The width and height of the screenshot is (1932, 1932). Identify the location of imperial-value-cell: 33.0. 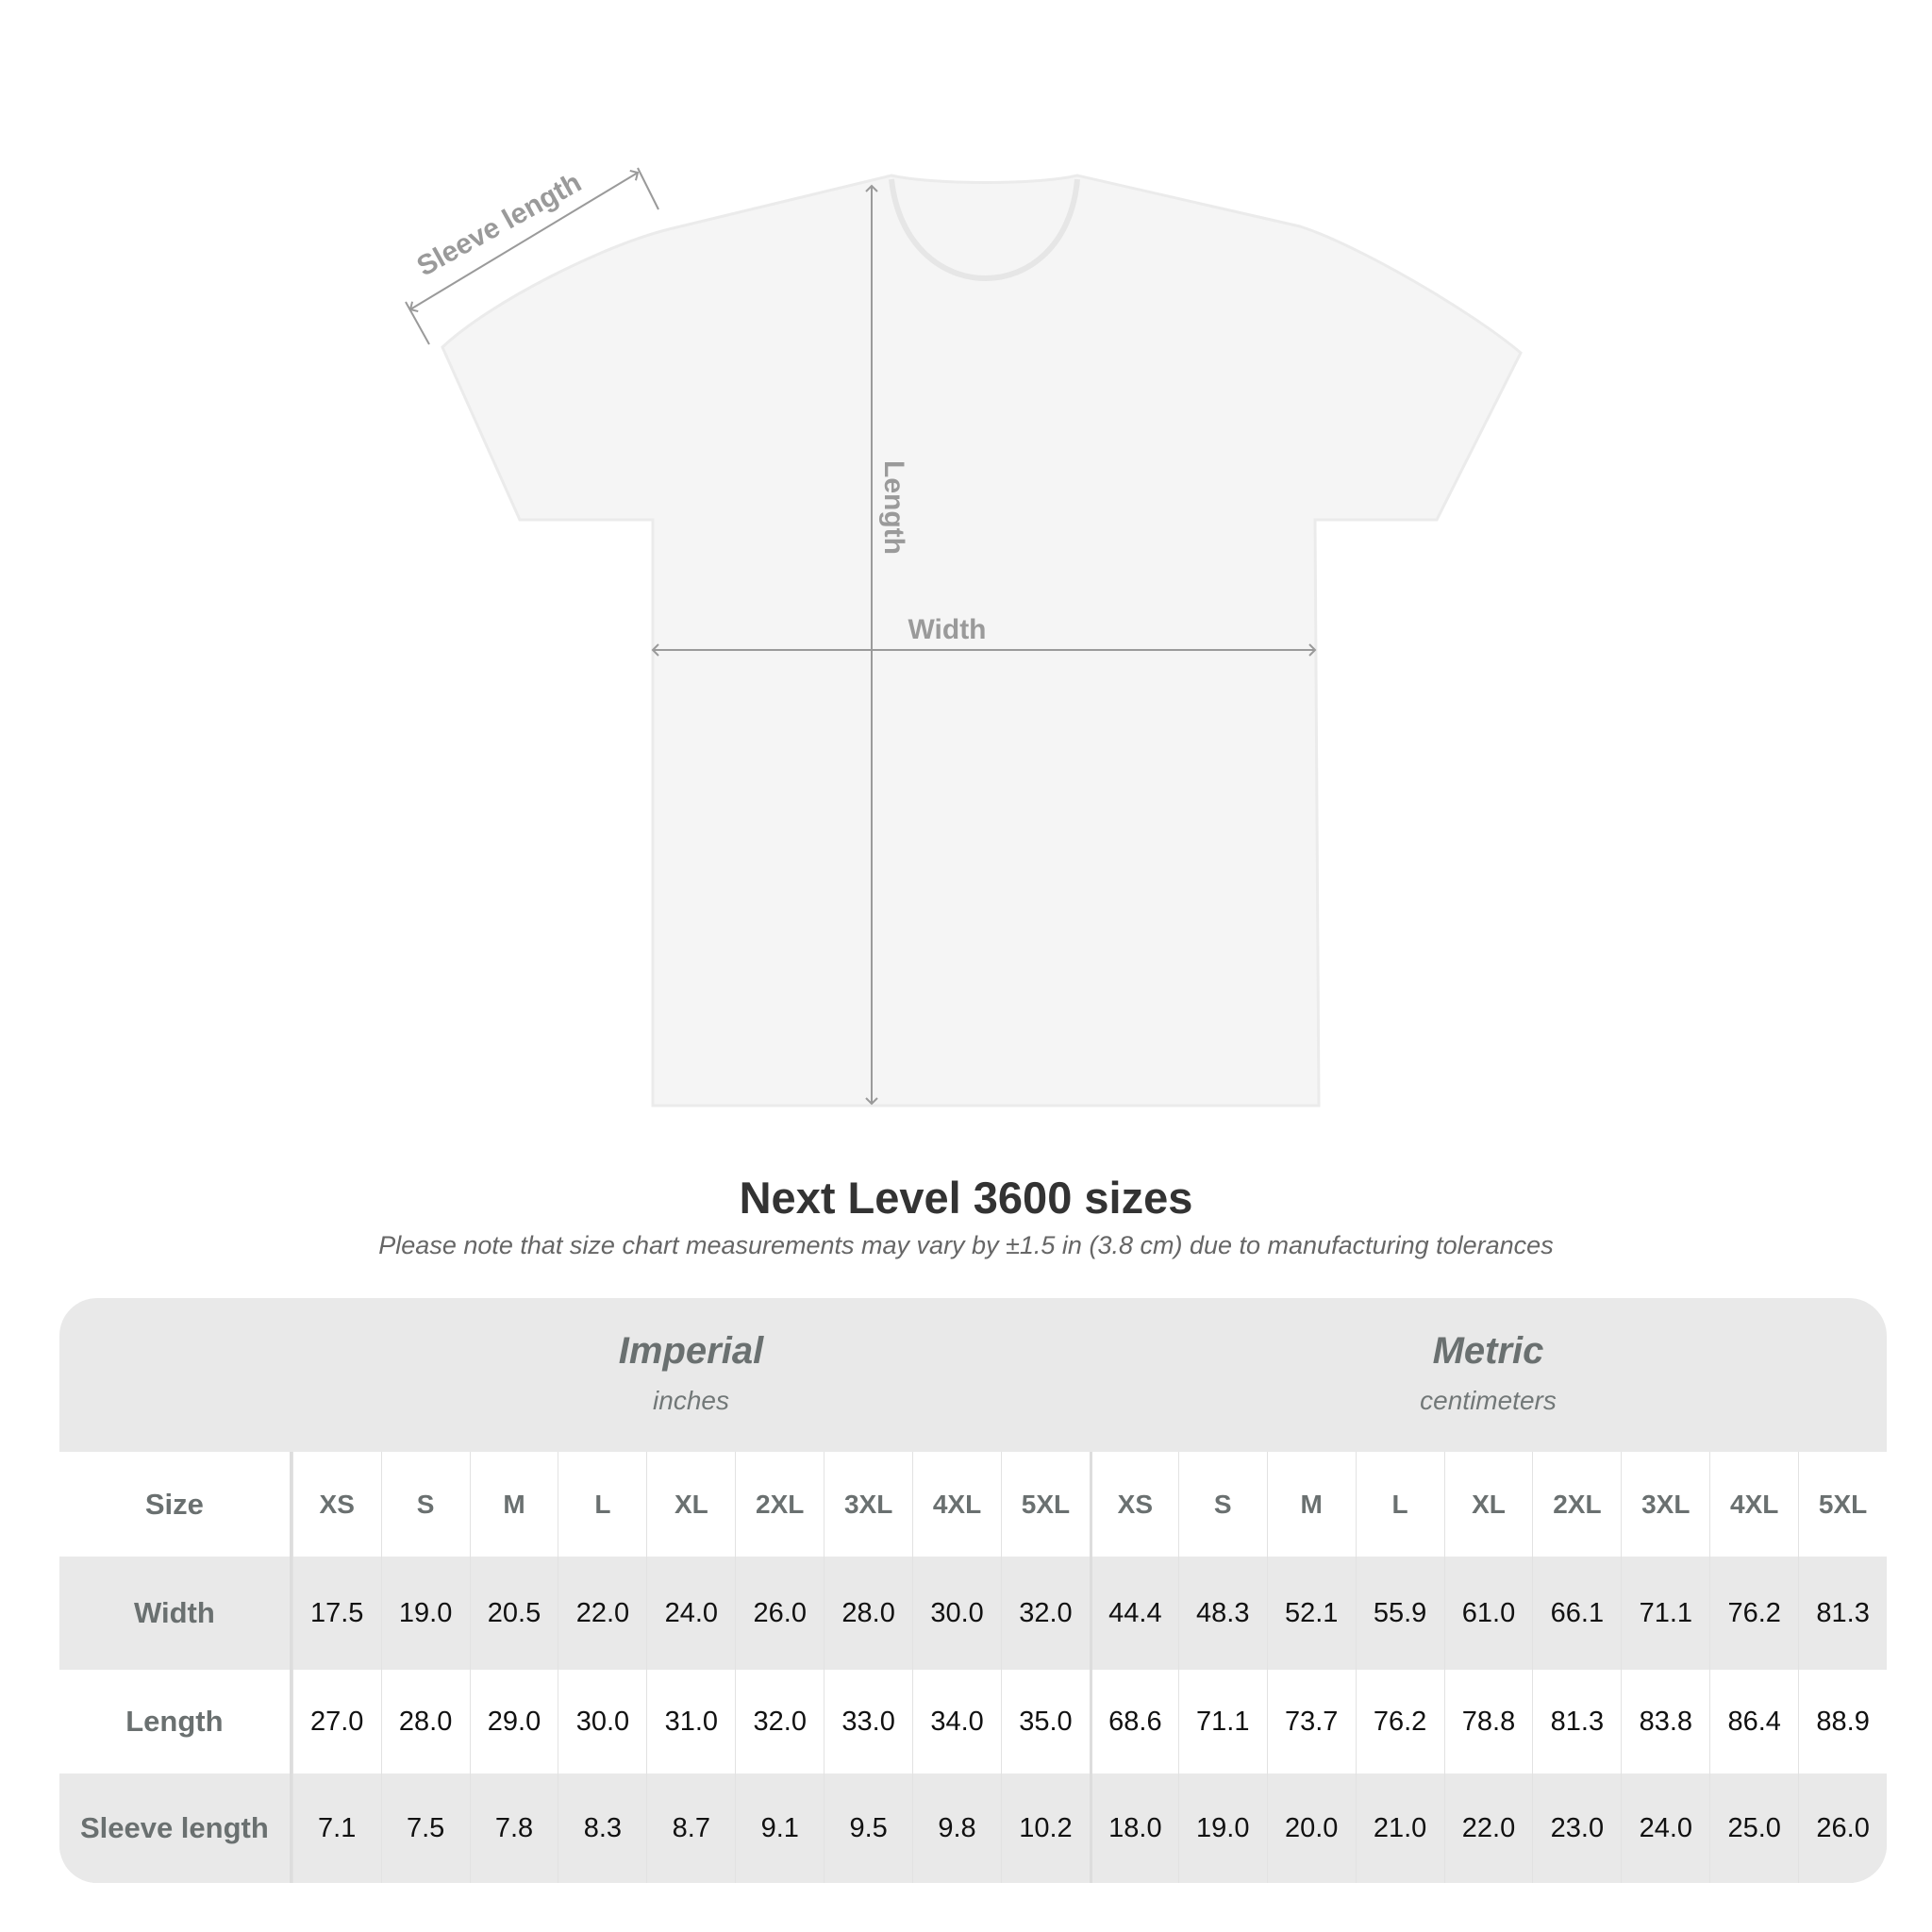
(868, 1722).